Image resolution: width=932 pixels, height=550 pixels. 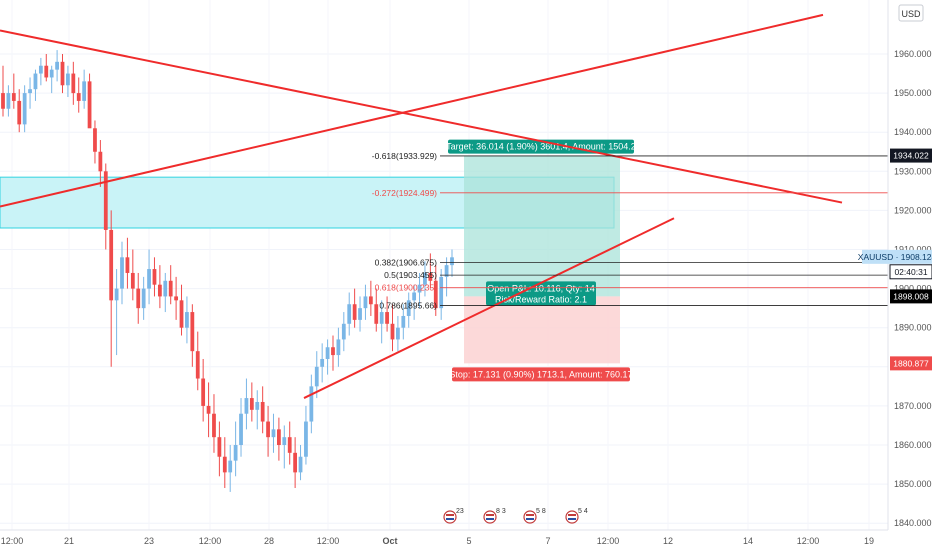 I want to click on price-tag: 02:40:31, so click(x=910, y=272).